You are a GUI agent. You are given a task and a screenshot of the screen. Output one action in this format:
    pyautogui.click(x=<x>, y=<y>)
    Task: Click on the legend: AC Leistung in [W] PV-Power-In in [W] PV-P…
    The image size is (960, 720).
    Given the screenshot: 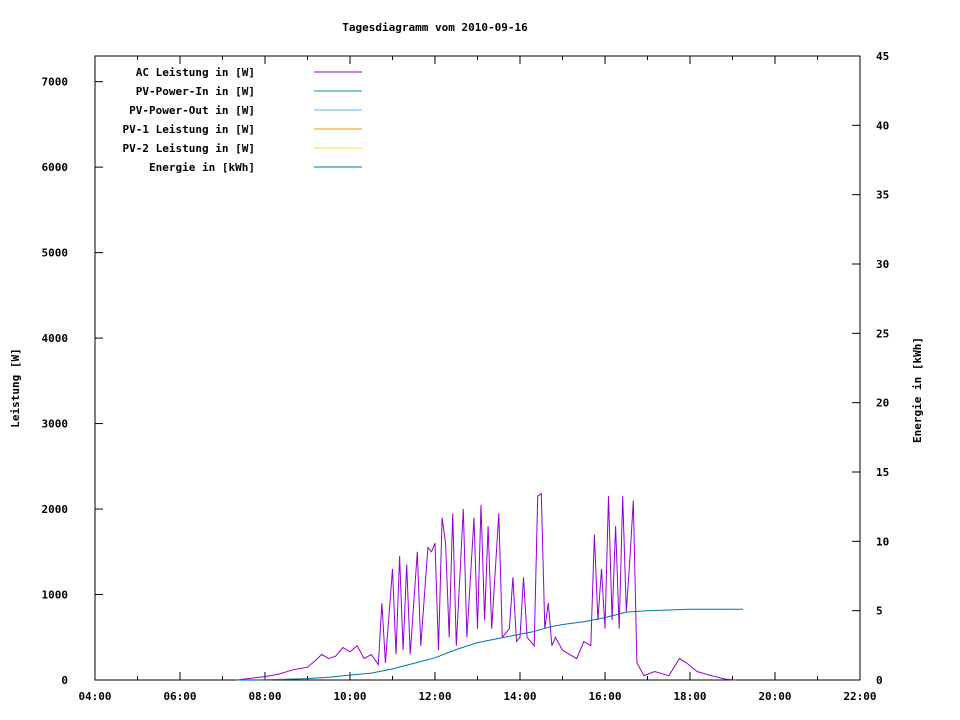 What is the action you would take?
    pyautogui.click(x=242, y=120)
    